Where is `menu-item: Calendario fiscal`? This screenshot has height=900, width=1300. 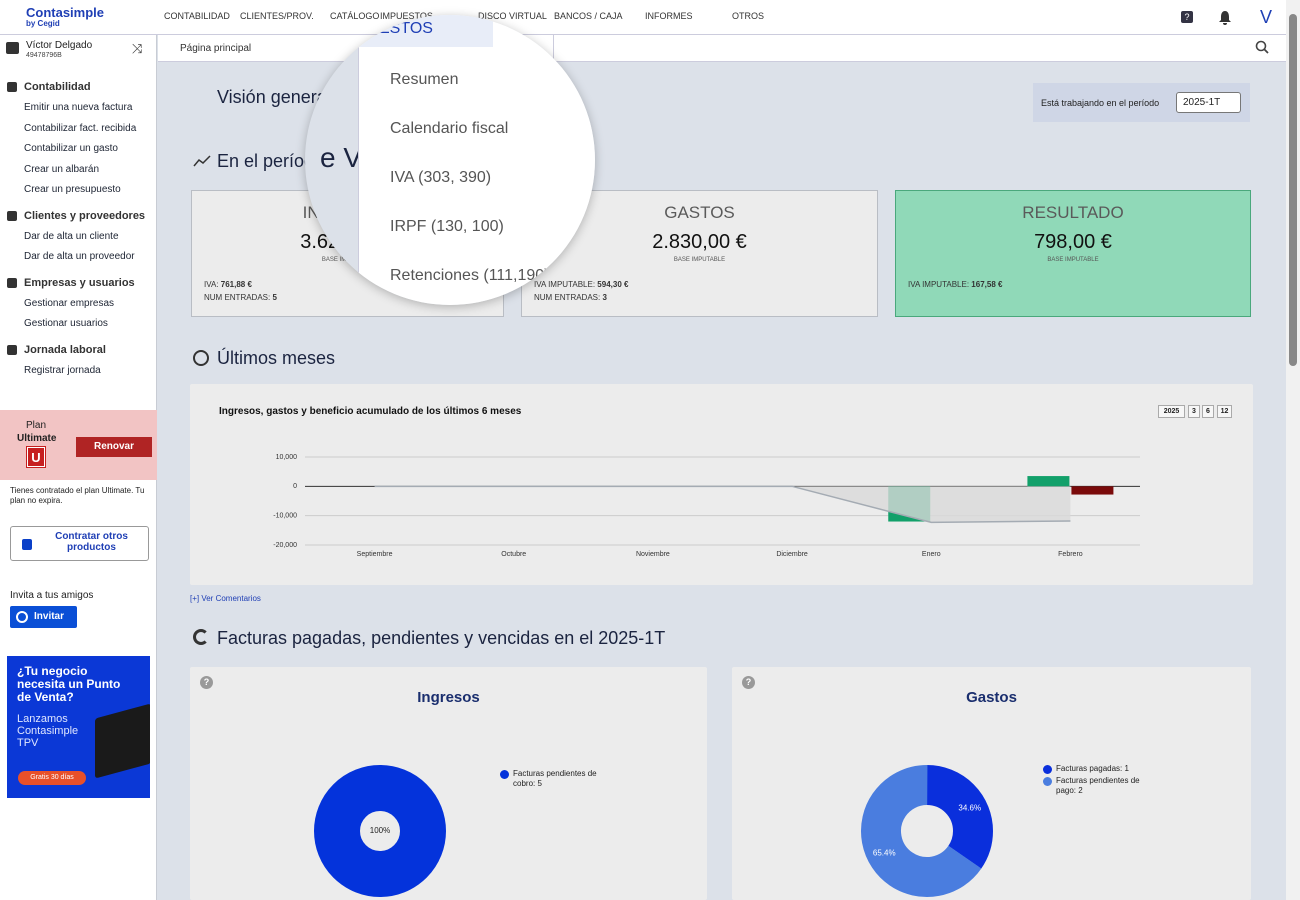 menu-item: Calendario fiscal is located at coordinates (449, 128).